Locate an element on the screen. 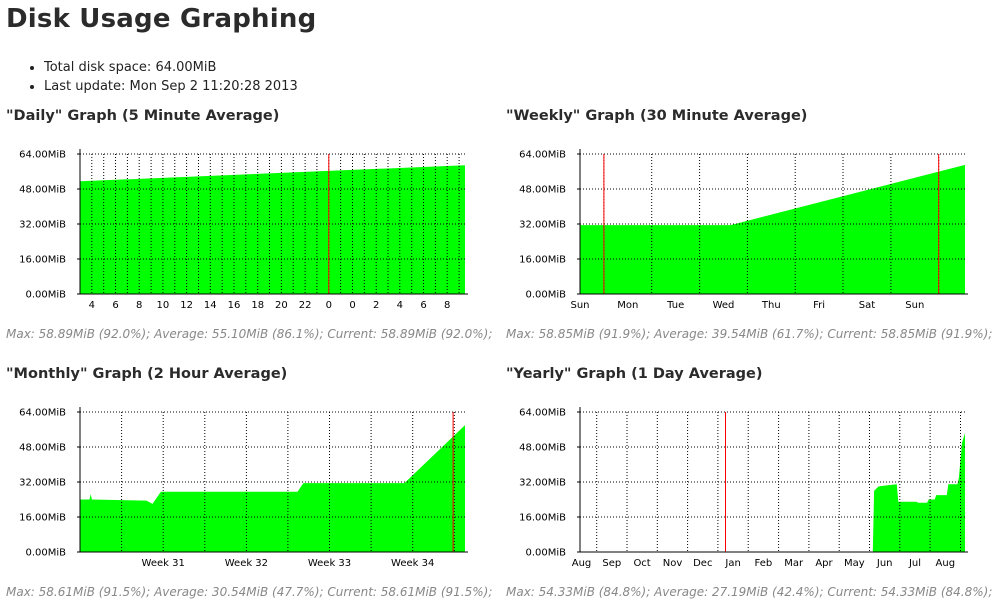  daily-y-tick-label-4: 64.00MiB is located at coordinates (42, 155).